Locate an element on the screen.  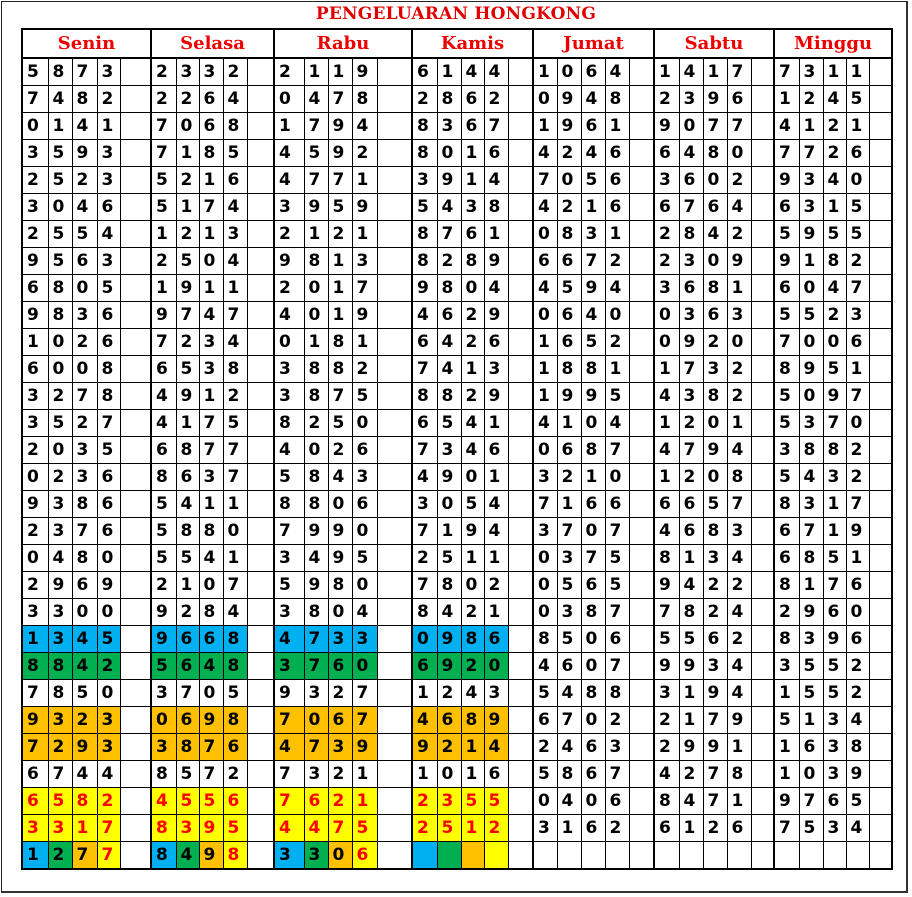
result-digit is located at coordinates (569, 855).